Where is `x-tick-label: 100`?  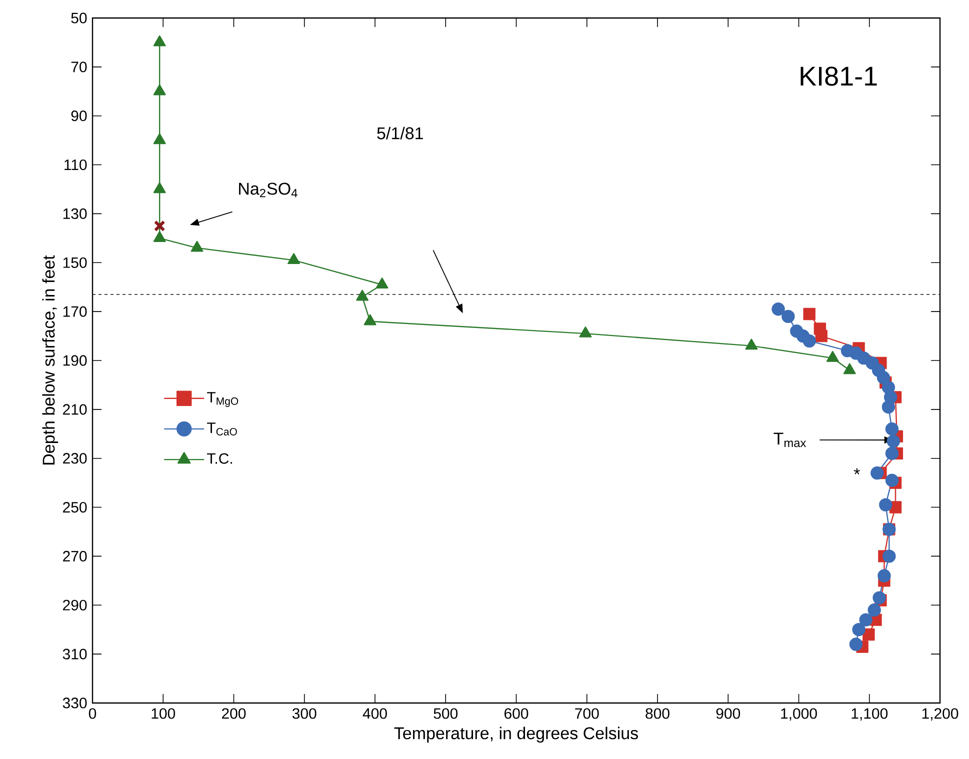 x-tick-label: 100 is located at coordinates (164, 713).